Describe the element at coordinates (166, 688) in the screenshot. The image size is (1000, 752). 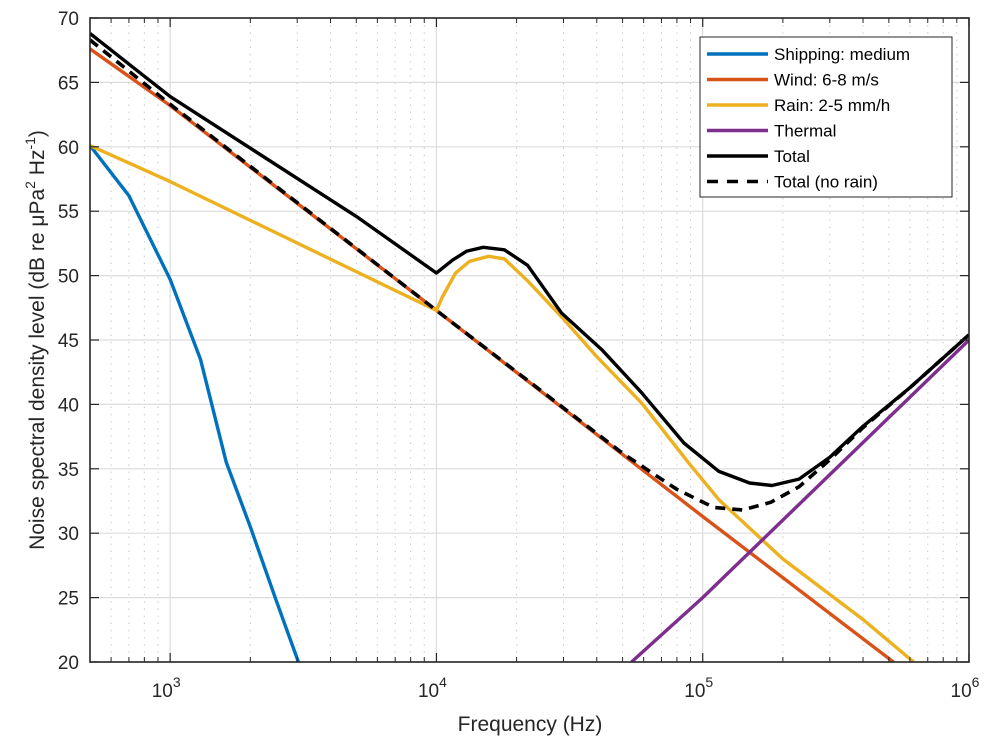
I see `x-tick-label: 10³` at that location.